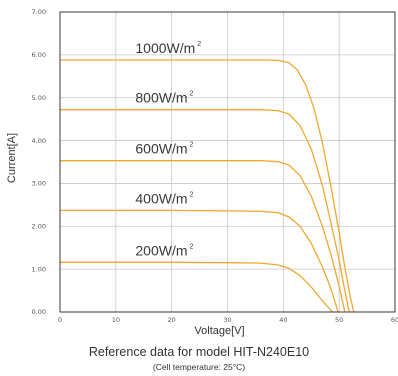 The width and height of the screenshot is (398, 376). What do you see at coordinates (39, 184) in the screenshot?
I see `y-tick-label: 3.00` at bounding box center [39, 184].